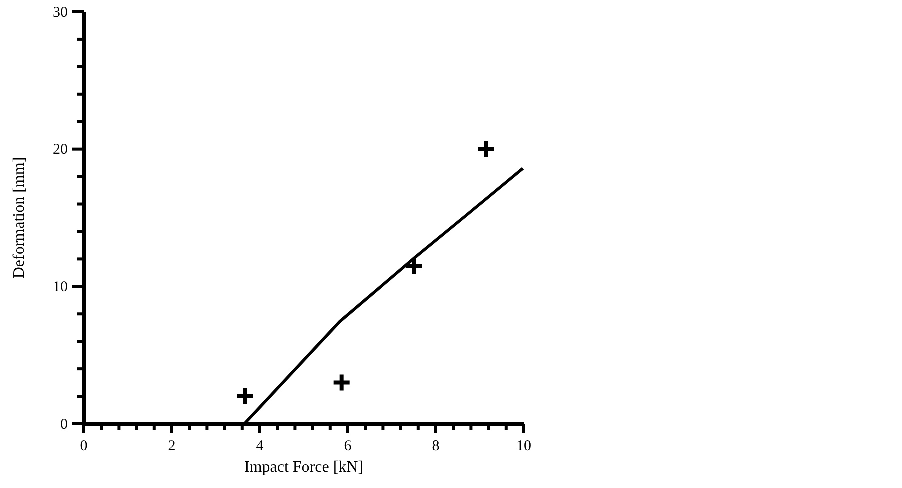 The image size is (902, 488). I want to click on y-tick-label: 20, so click(60, 150).